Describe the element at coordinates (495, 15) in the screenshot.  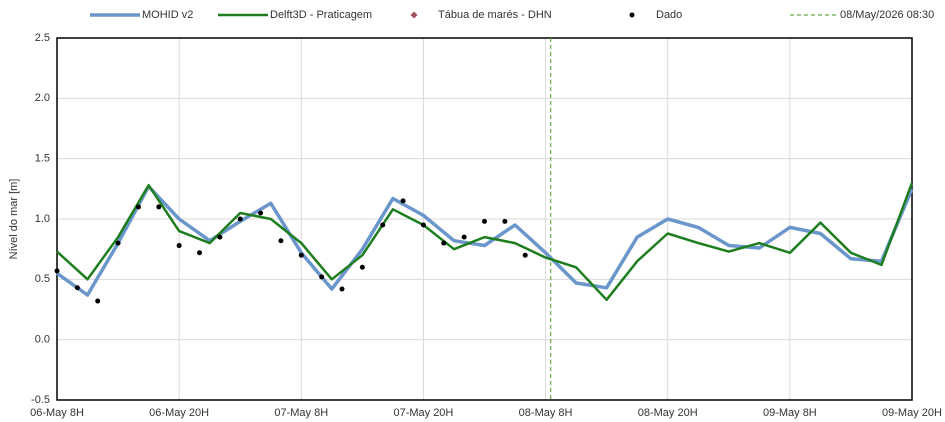
I see `legend-label: Tábua de marés - DHN` at that location.